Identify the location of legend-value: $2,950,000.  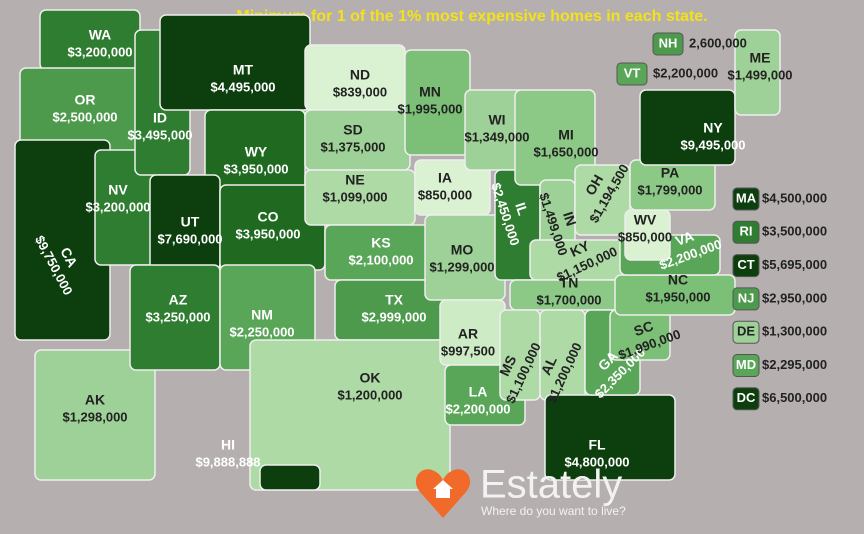
(794, 297).